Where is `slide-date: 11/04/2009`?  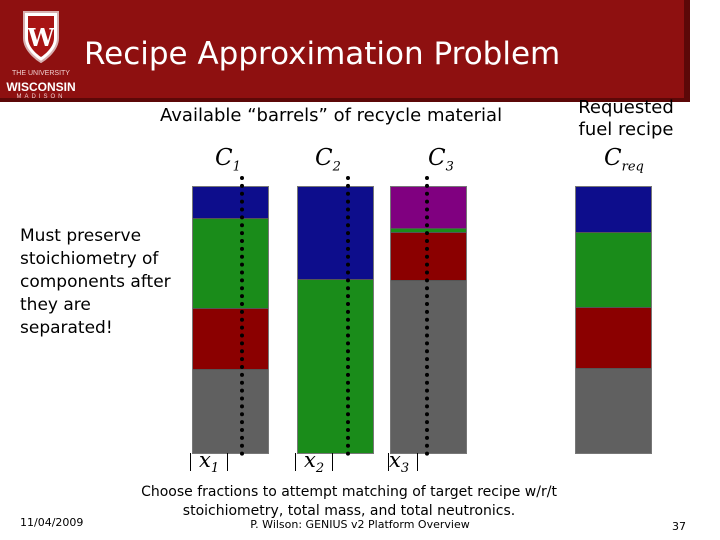 slide-date: 11/04/2009 is located at coordinates (52, 522).